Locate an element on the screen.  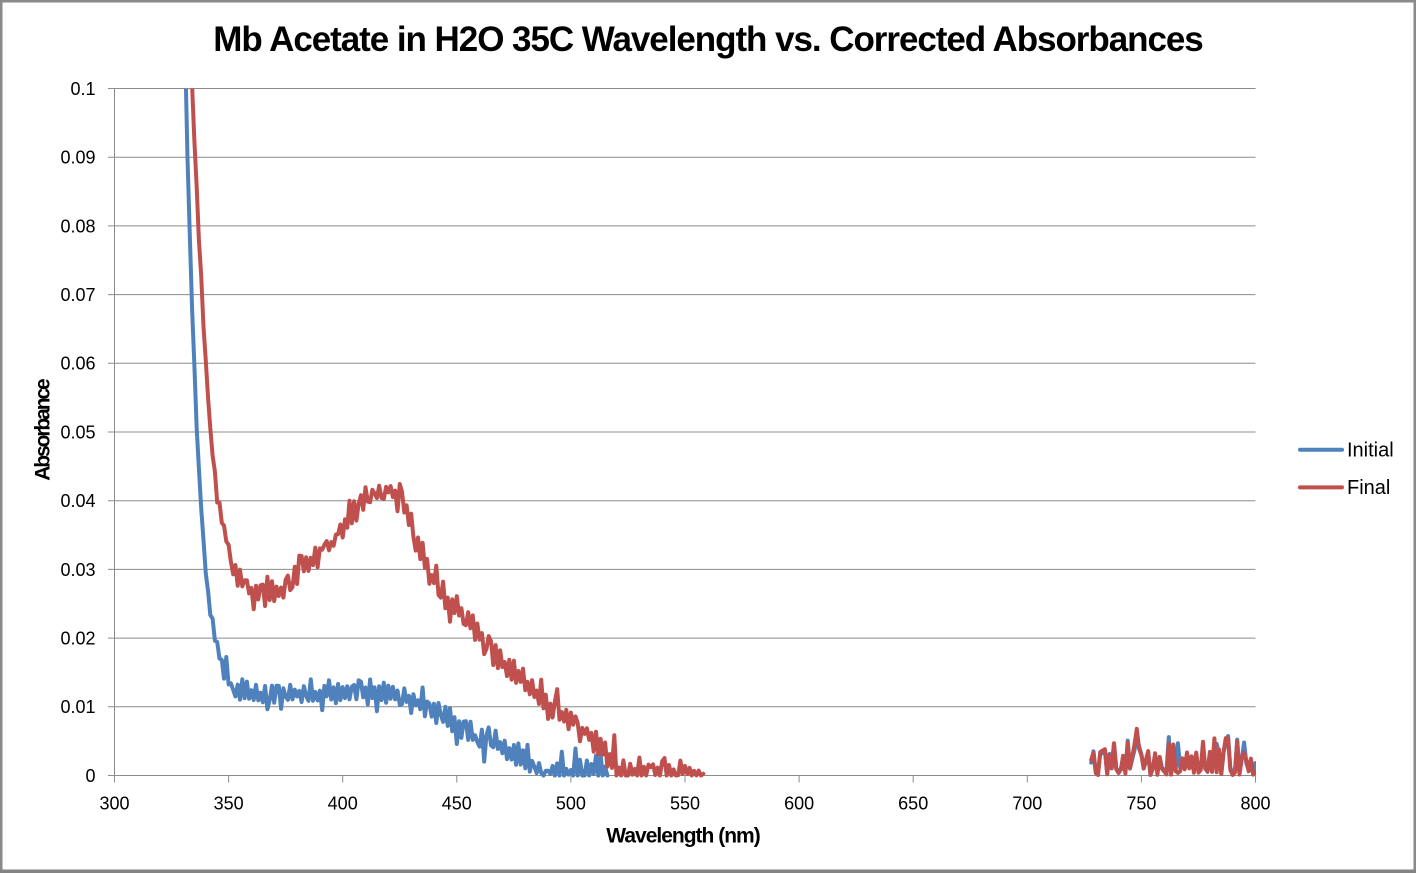
svg-text: 350 is located at coordinates (229, 804).